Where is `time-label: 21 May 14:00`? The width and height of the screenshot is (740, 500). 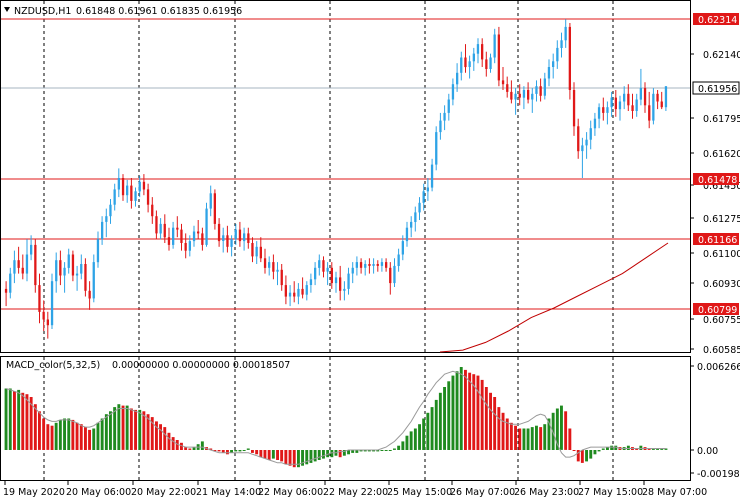
time-label: 21 May 14:00 is located at coordinates (228, 492).